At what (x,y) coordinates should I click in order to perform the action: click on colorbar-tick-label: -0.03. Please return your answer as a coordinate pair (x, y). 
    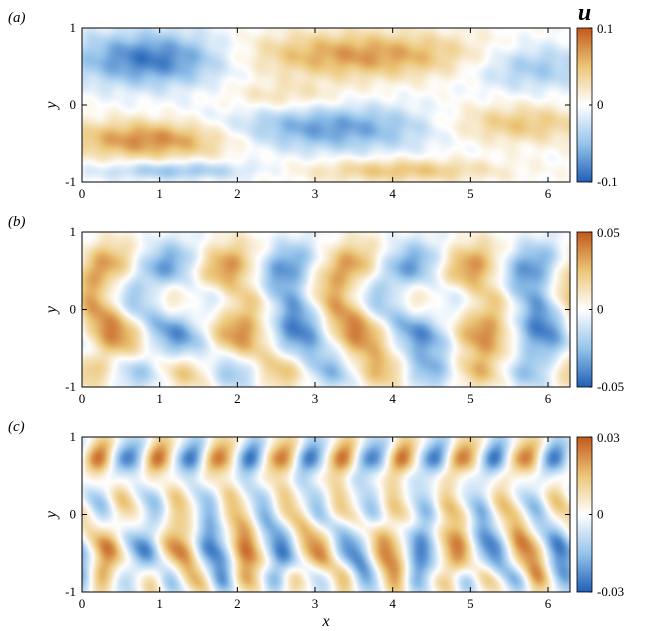
    Looking at the image, I should click on (610, 591).